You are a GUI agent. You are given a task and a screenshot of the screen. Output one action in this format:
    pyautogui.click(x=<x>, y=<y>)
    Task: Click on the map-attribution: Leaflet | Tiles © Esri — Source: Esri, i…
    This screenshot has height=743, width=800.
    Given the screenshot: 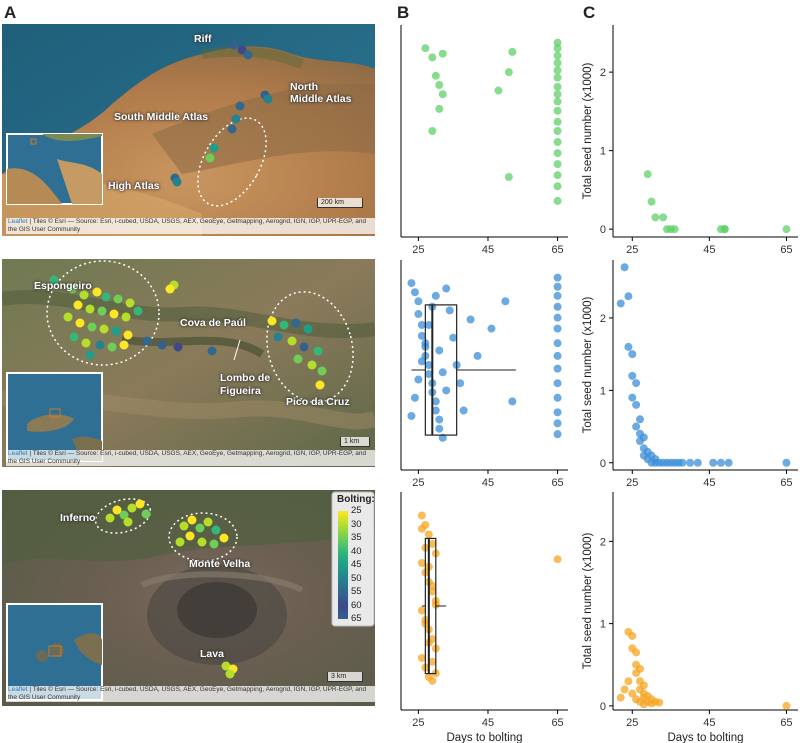 What is the action you would take?
    pyautogui.click(x=190, y=226)
    